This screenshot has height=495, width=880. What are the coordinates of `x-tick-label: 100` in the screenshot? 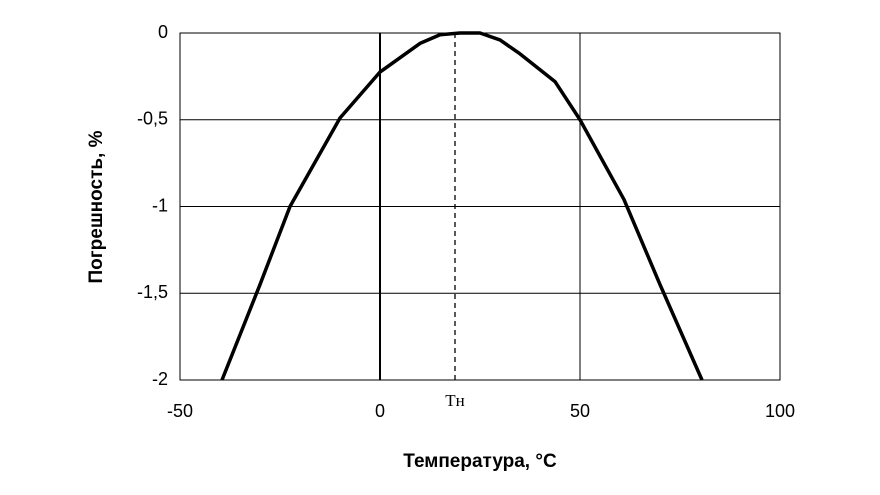 It's located at (780, 411).